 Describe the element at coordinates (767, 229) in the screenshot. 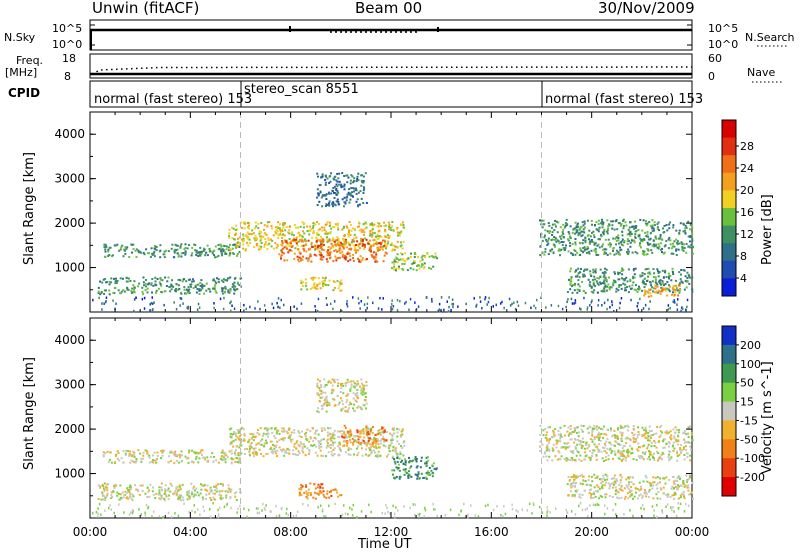

I see `power-colorbar-label: Power [dB]` at that location.